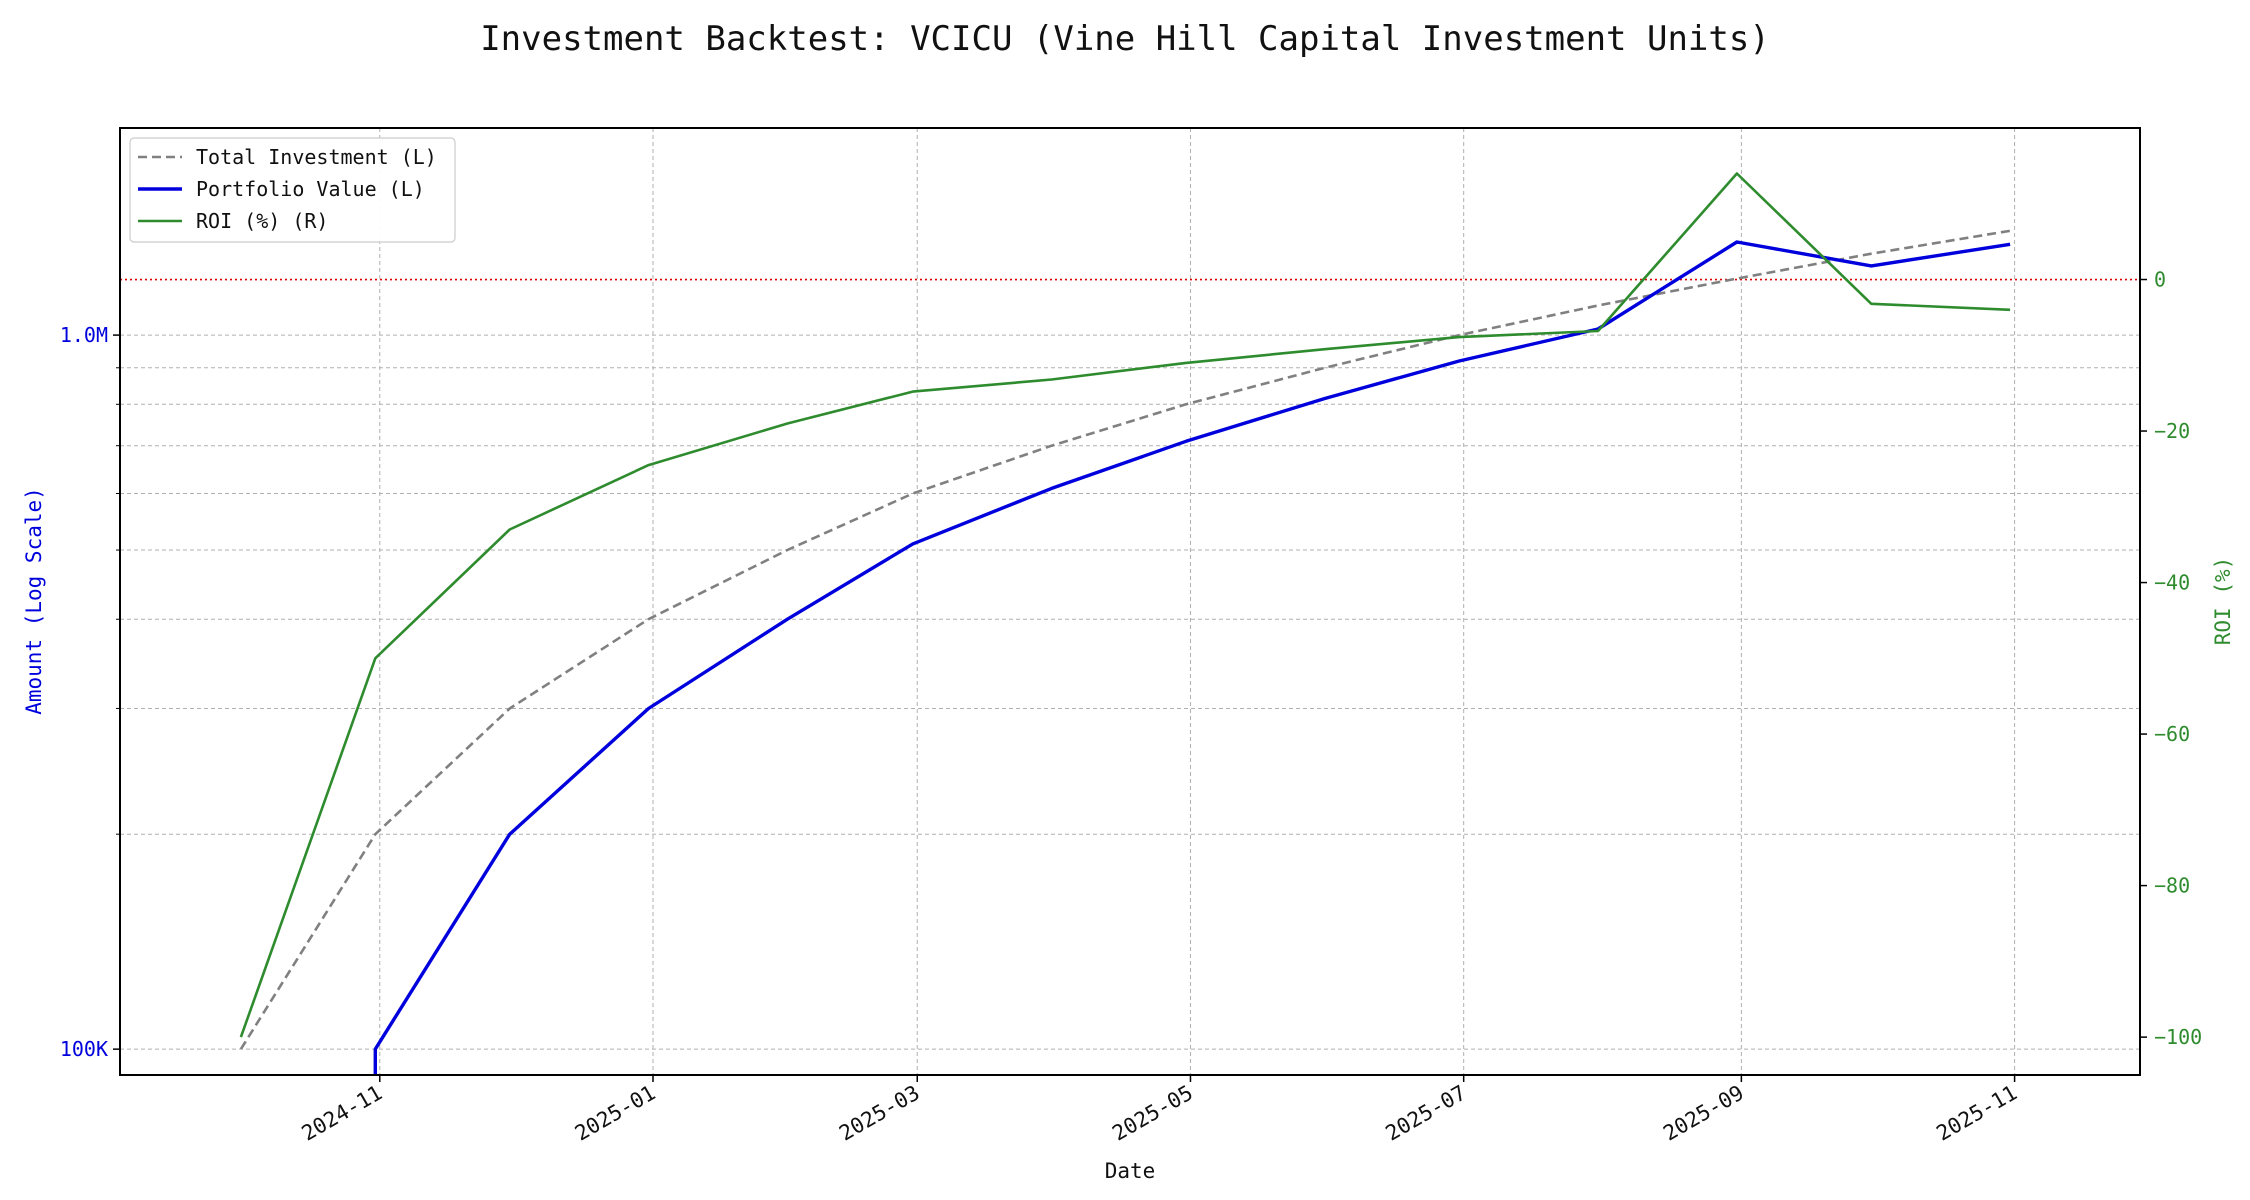 The width and height of the screenshot is (2250, 1200). Describe the element at coordinates (2223, 601) in the screenshot. I see `right-y-axis-label: ROI (%)` at that location.